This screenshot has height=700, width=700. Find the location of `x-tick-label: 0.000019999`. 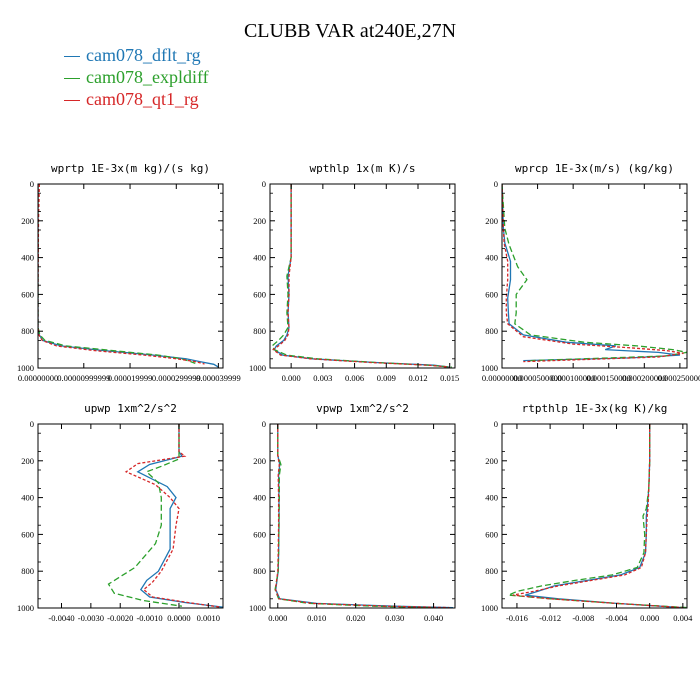

x-tick-label: 0.000019999 is located at coordinates (130, 378).